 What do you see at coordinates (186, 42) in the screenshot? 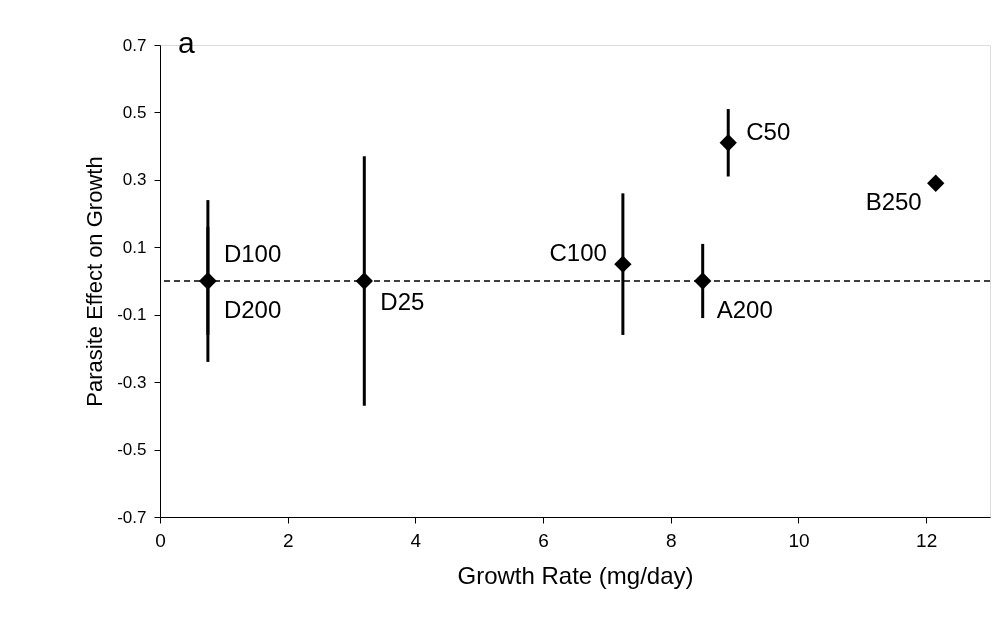
I see `annotation: a` at bounding box center [186, 42].